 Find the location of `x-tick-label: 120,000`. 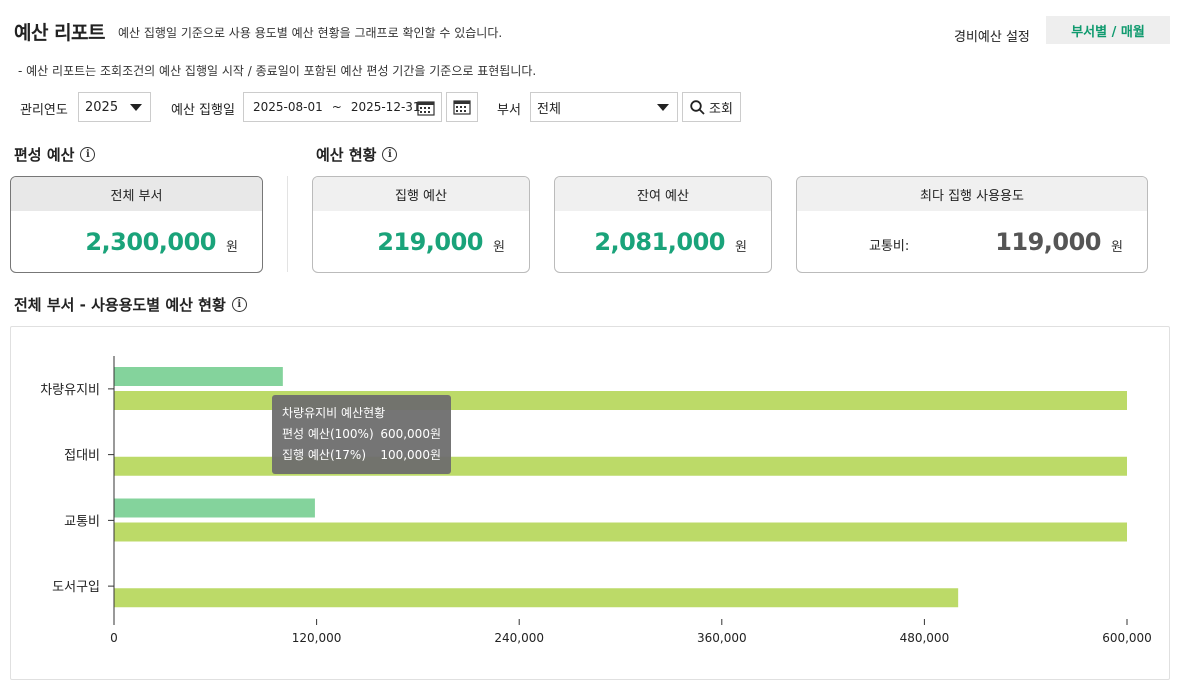

x-tick-label: 120,000 is located at coordinates (317, 638).